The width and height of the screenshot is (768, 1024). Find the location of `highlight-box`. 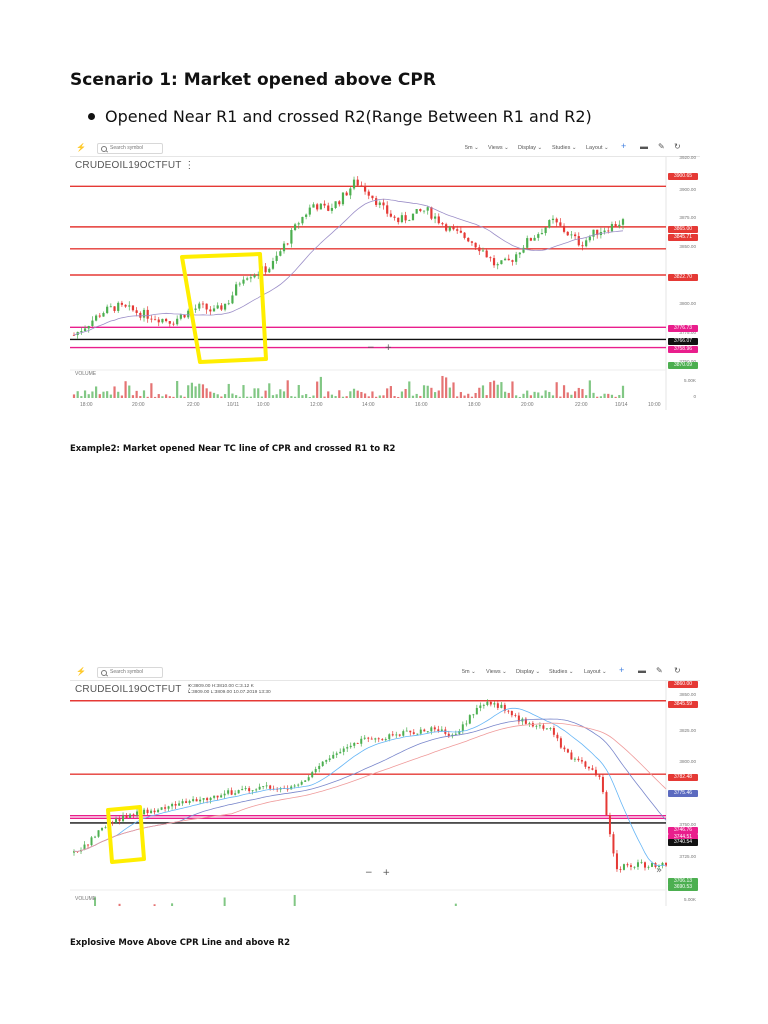

highlight-box is located at coordinates (126, 834).